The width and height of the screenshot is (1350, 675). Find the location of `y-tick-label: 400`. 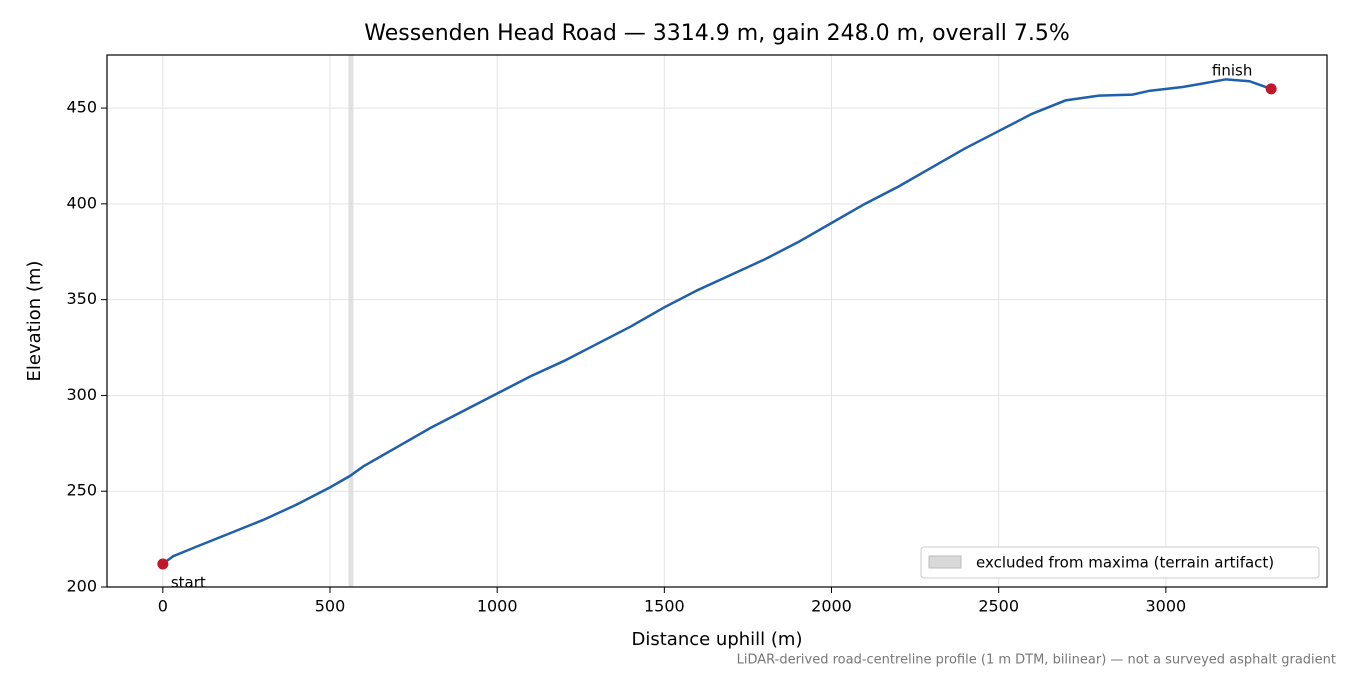

y-tick-label: 400 is located at coordinates (81, 202).